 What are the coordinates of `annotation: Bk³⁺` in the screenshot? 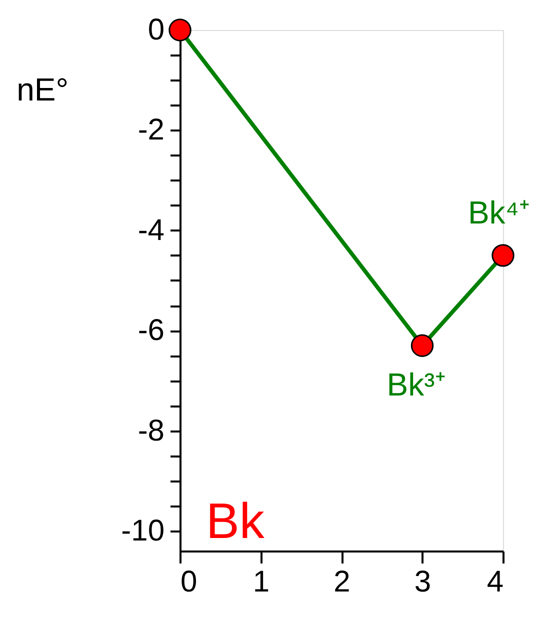 It's located at (416, 384).